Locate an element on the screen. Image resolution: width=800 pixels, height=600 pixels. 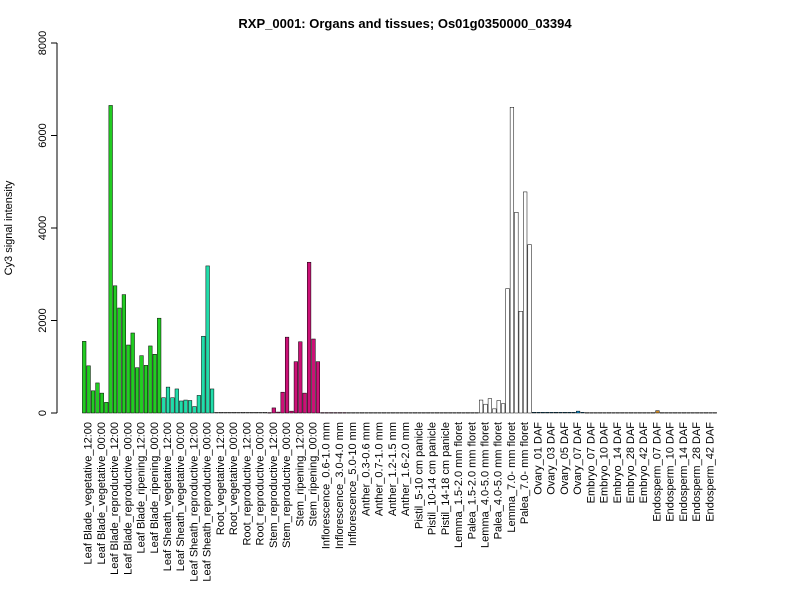
x-tick-label: Palea_7.0- mm floret is located at coordinates (525, 473).